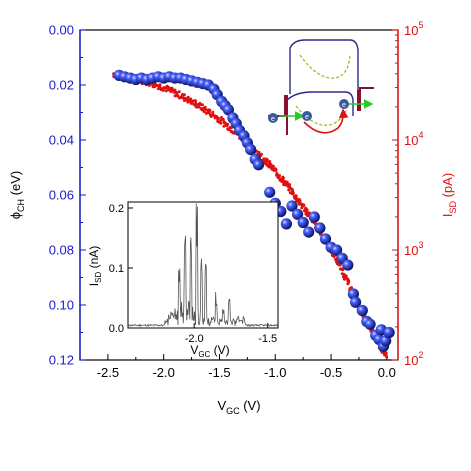 This screenshot has height=471, width=471. Describe the element at coordinates (326, 121) in the screenshot. I see `red-arrow` at that location.